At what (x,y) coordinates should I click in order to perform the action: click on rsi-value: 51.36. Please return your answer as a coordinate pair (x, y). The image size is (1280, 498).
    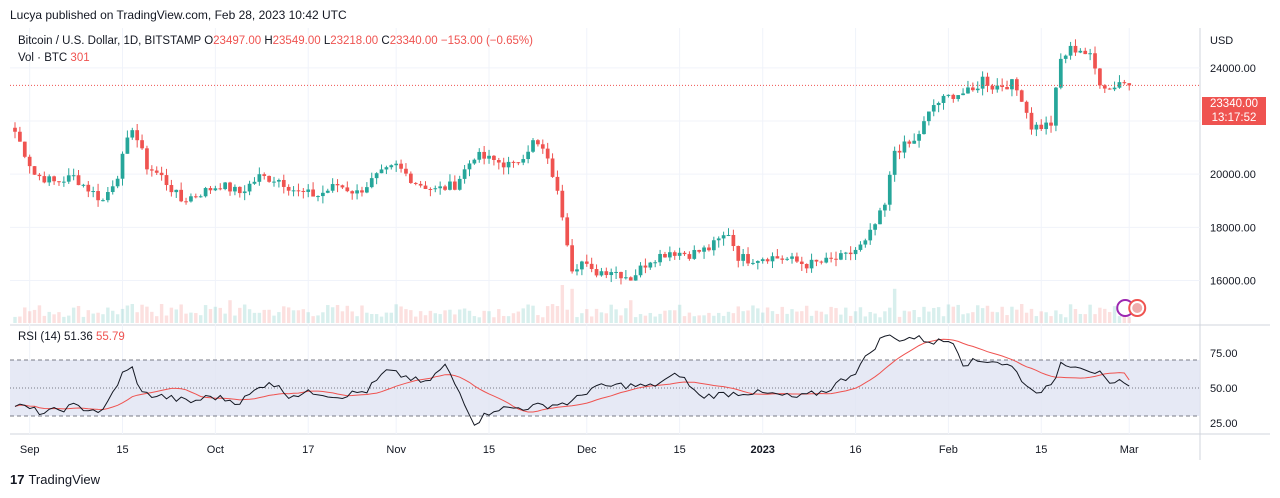
    Looking at the image, I should click on (78, 337).